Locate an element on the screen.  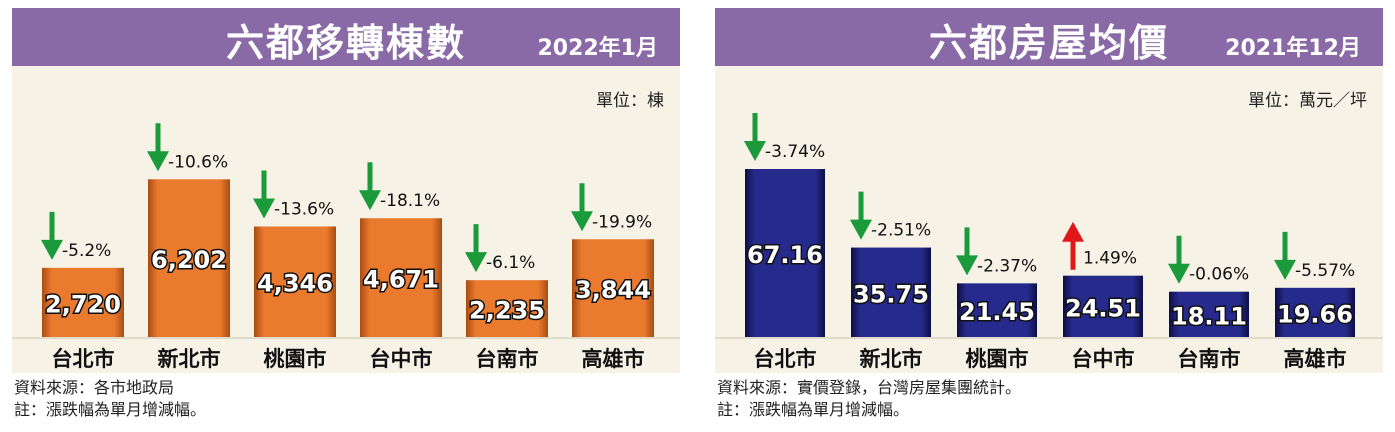
bar-value-label: 4,346 is located at coordinates (295, 284).